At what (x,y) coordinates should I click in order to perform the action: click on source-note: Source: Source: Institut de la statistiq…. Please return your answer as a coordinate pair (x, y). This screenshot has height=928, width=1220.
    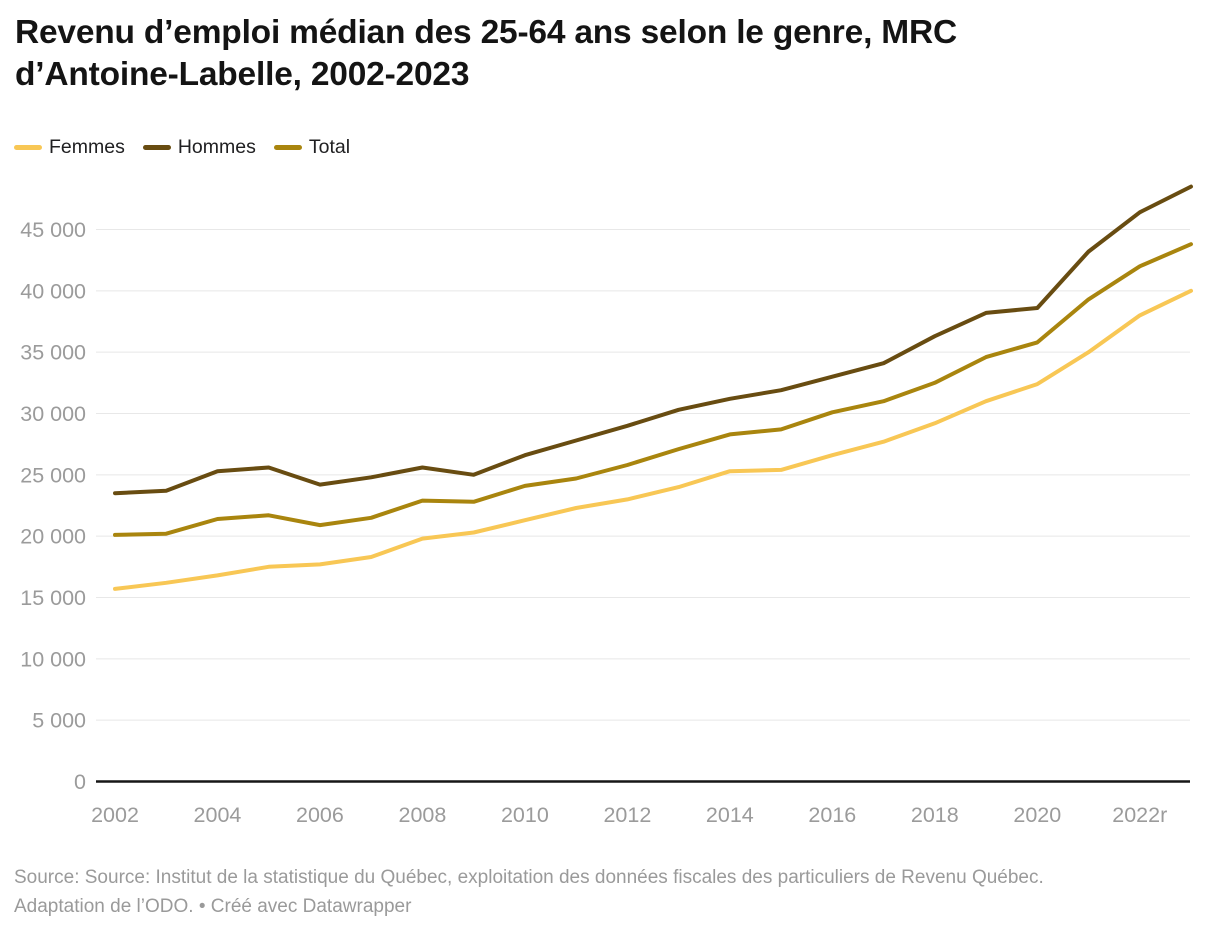
    Looking at the image, I should click on (612, 892).